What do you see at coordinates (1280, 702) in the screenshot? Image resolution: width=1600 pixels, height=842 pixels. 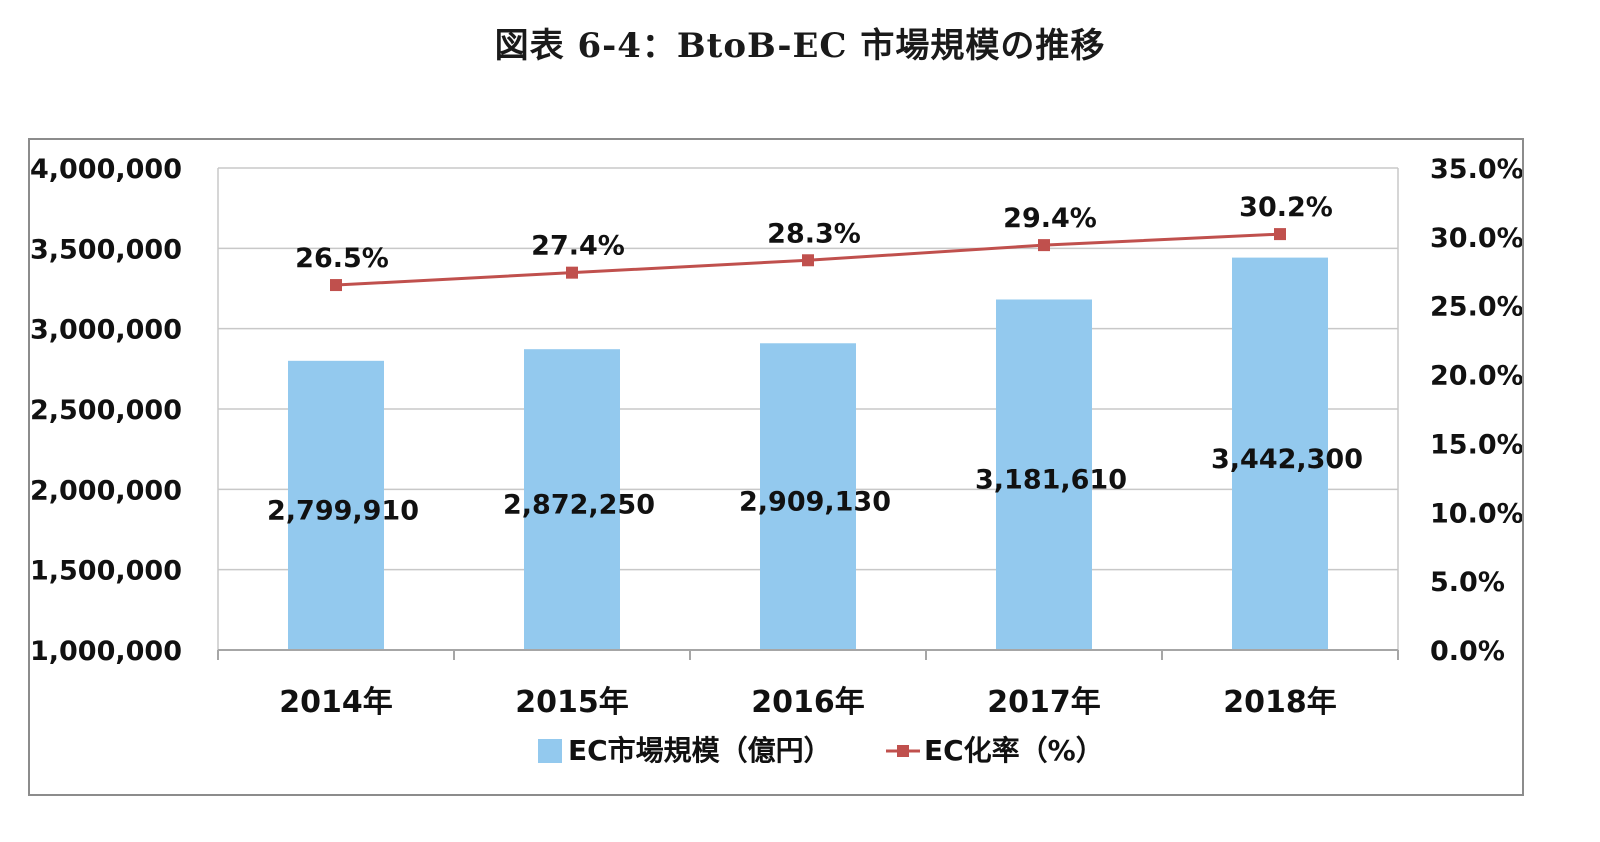 I see `x-tick-label: 2018年` at bounding box center [1280, 702].